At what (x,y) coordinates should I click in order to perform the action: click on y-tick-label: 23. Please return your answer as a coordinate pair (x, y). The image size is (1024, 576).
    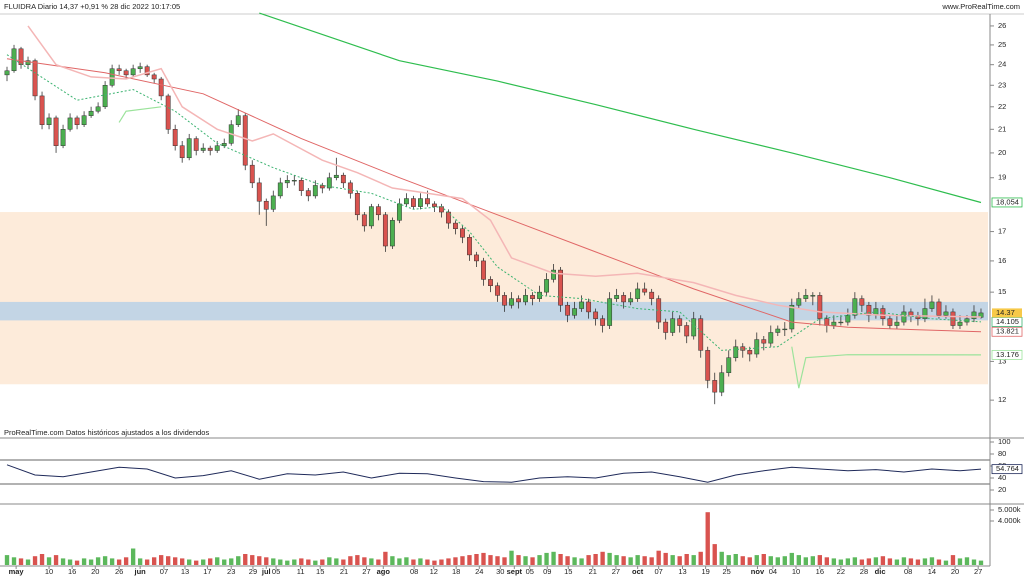
    Looking at the image, I should click on (1002, 84).